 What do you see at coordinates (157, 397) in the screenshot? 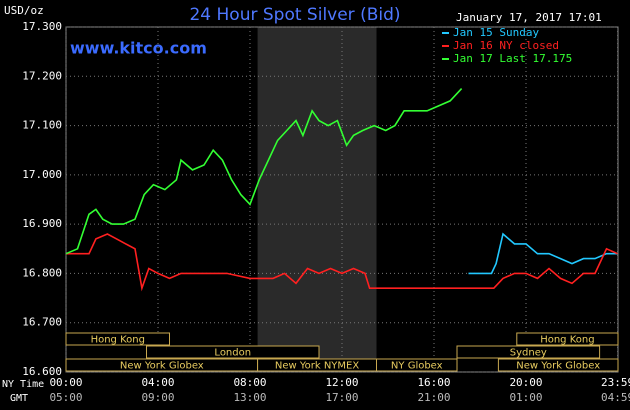
I see `x2-tick-label: 09:00` at bounding box center [157, 397].